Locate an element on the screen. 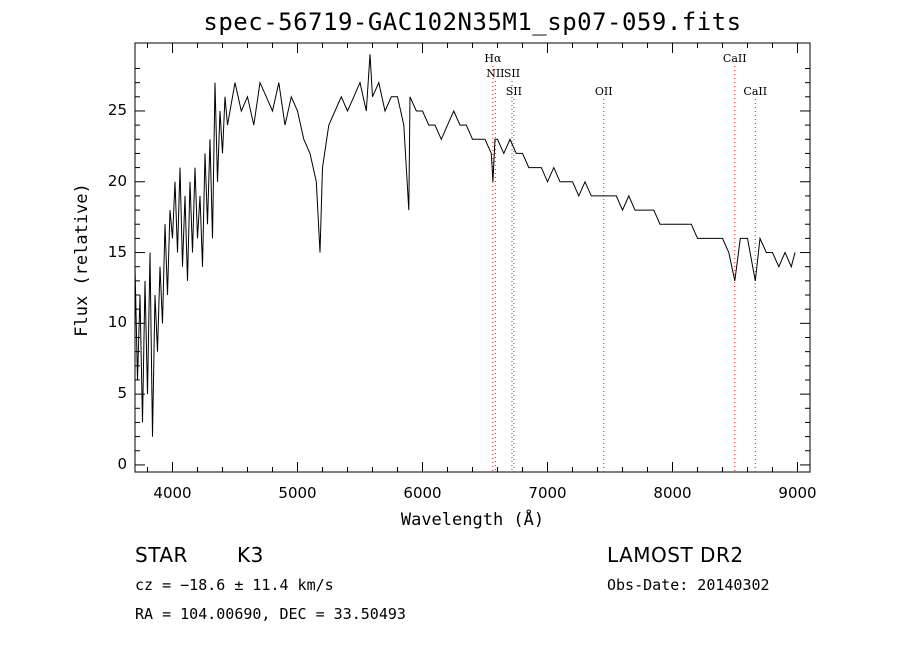 The image size is (900, 650). x-tick-label: 7000 is located at coordinates (547, 493).